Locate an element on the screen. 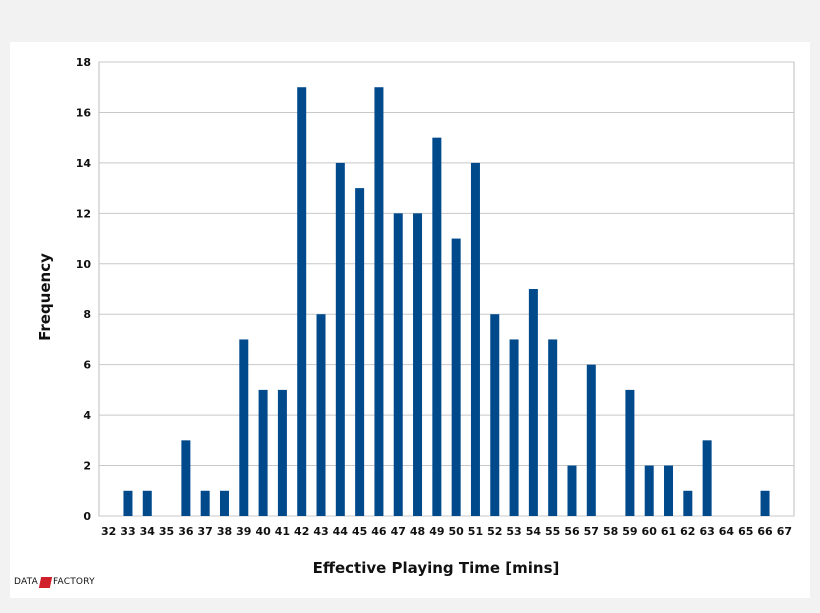 Image resolution: width=820 pixels, height=613 pixels. x-tick-label: 35 is located at coordinates (166, 531).